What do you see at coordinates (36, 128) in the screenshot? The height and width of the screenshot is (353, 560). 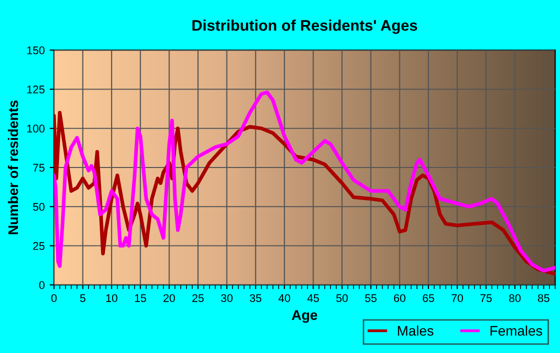 I see `y-tick-label: 100` at bounding box center [36, 128].